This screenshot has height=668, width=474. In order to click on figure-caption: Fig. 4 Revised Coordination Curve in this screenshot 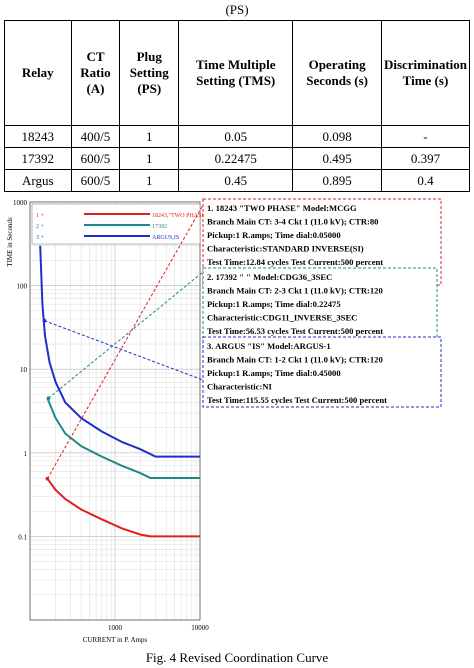, I will do `click(237, 657)`.